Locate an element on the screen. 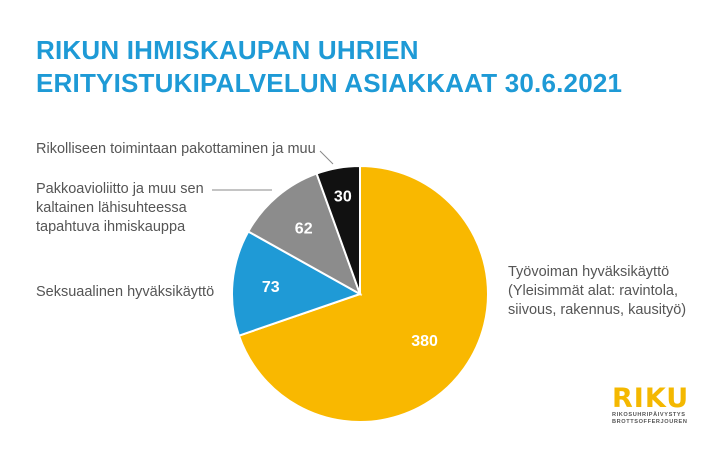 The height and width of the screenshot is (460, 720). pie-slice-rikolliseen is located at coordinates (338, 229).